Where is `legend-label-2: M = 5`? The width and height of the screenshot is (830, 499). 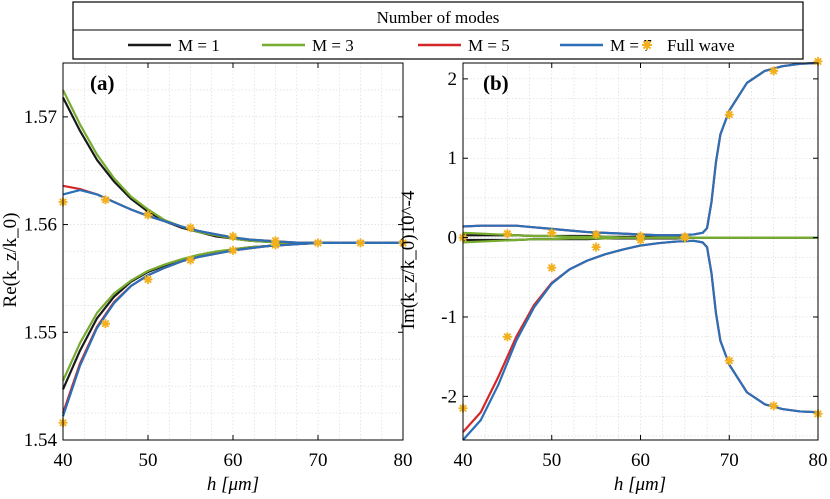 legend-label-2: M = 5 is located at coordinates (489, 45).